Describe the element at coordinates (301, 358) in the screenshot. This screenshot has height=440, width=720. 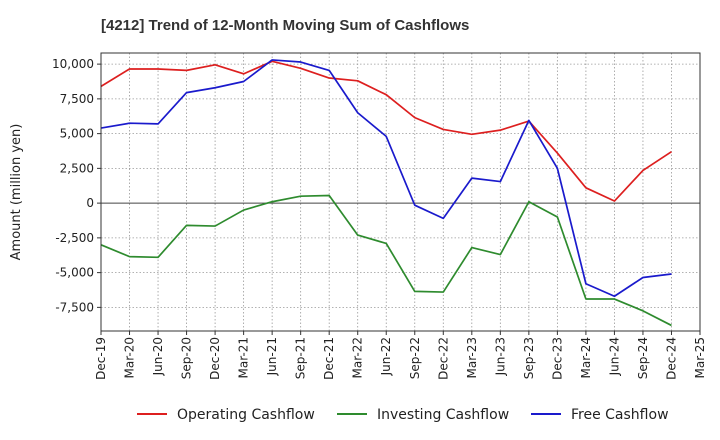
I see `x-tick-label: Sep-21` at that location.